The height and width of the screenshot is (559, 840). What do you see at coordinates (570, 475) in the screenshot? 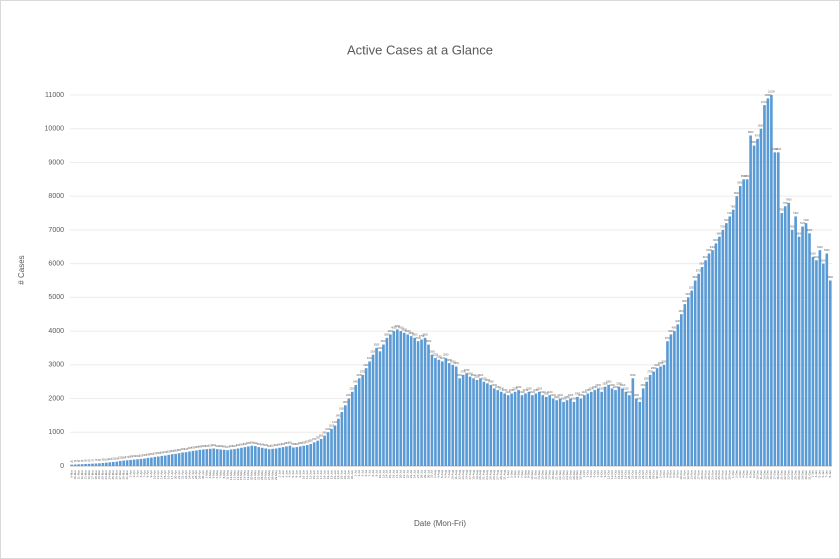
I see `x-tick-label: 25-Sep` at bounding box center [570, 475].